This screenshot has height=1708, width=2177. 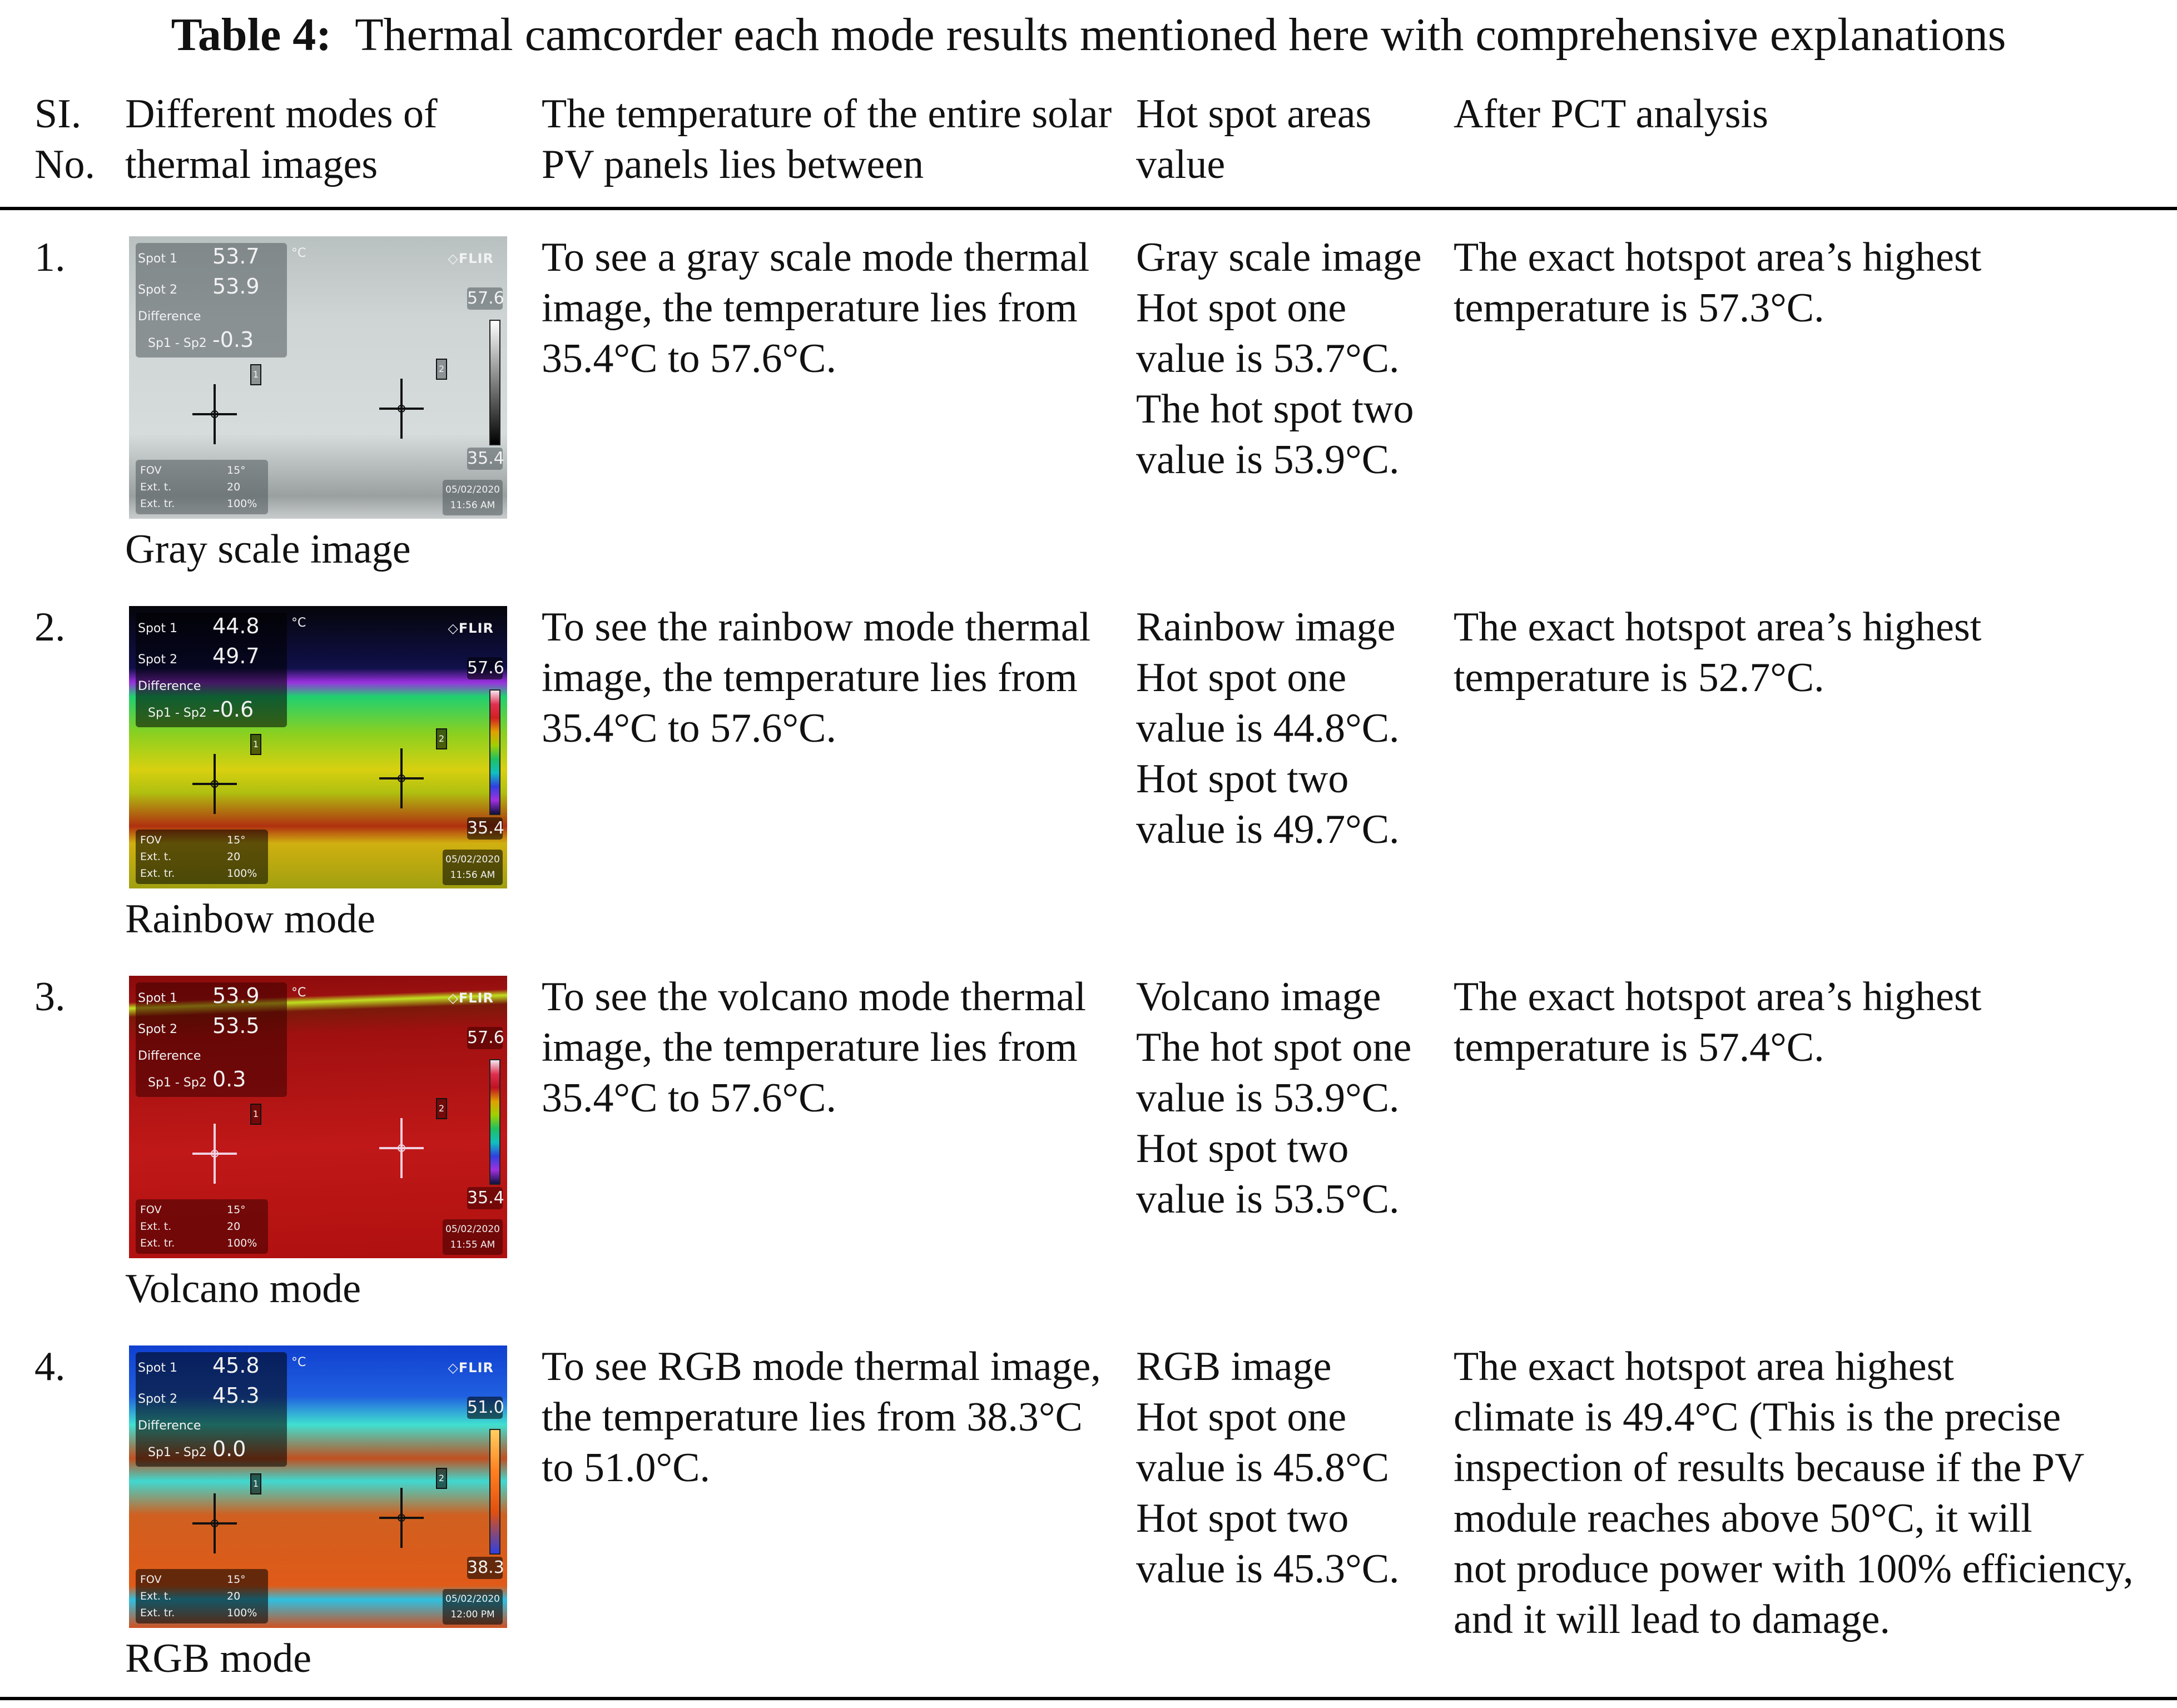 What do you see at coordinates (268, 549) in the screenshot?
I see `mode-caption: Gray scale image` at bounding box center [268, 549].